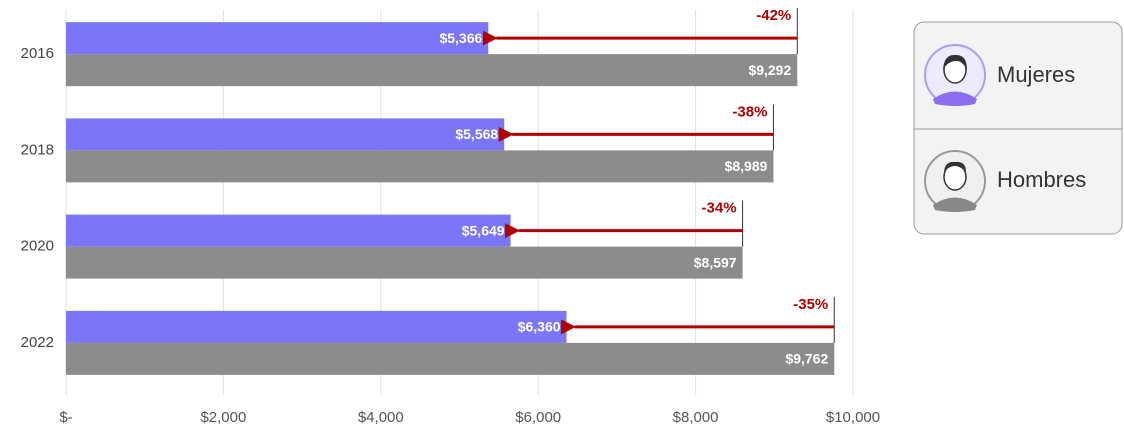 This screenshot has width=1124, height=426. Describe the element at coordinates (538, 417) in the screenshot. I see `x-tick-label: $6,000` at that location.